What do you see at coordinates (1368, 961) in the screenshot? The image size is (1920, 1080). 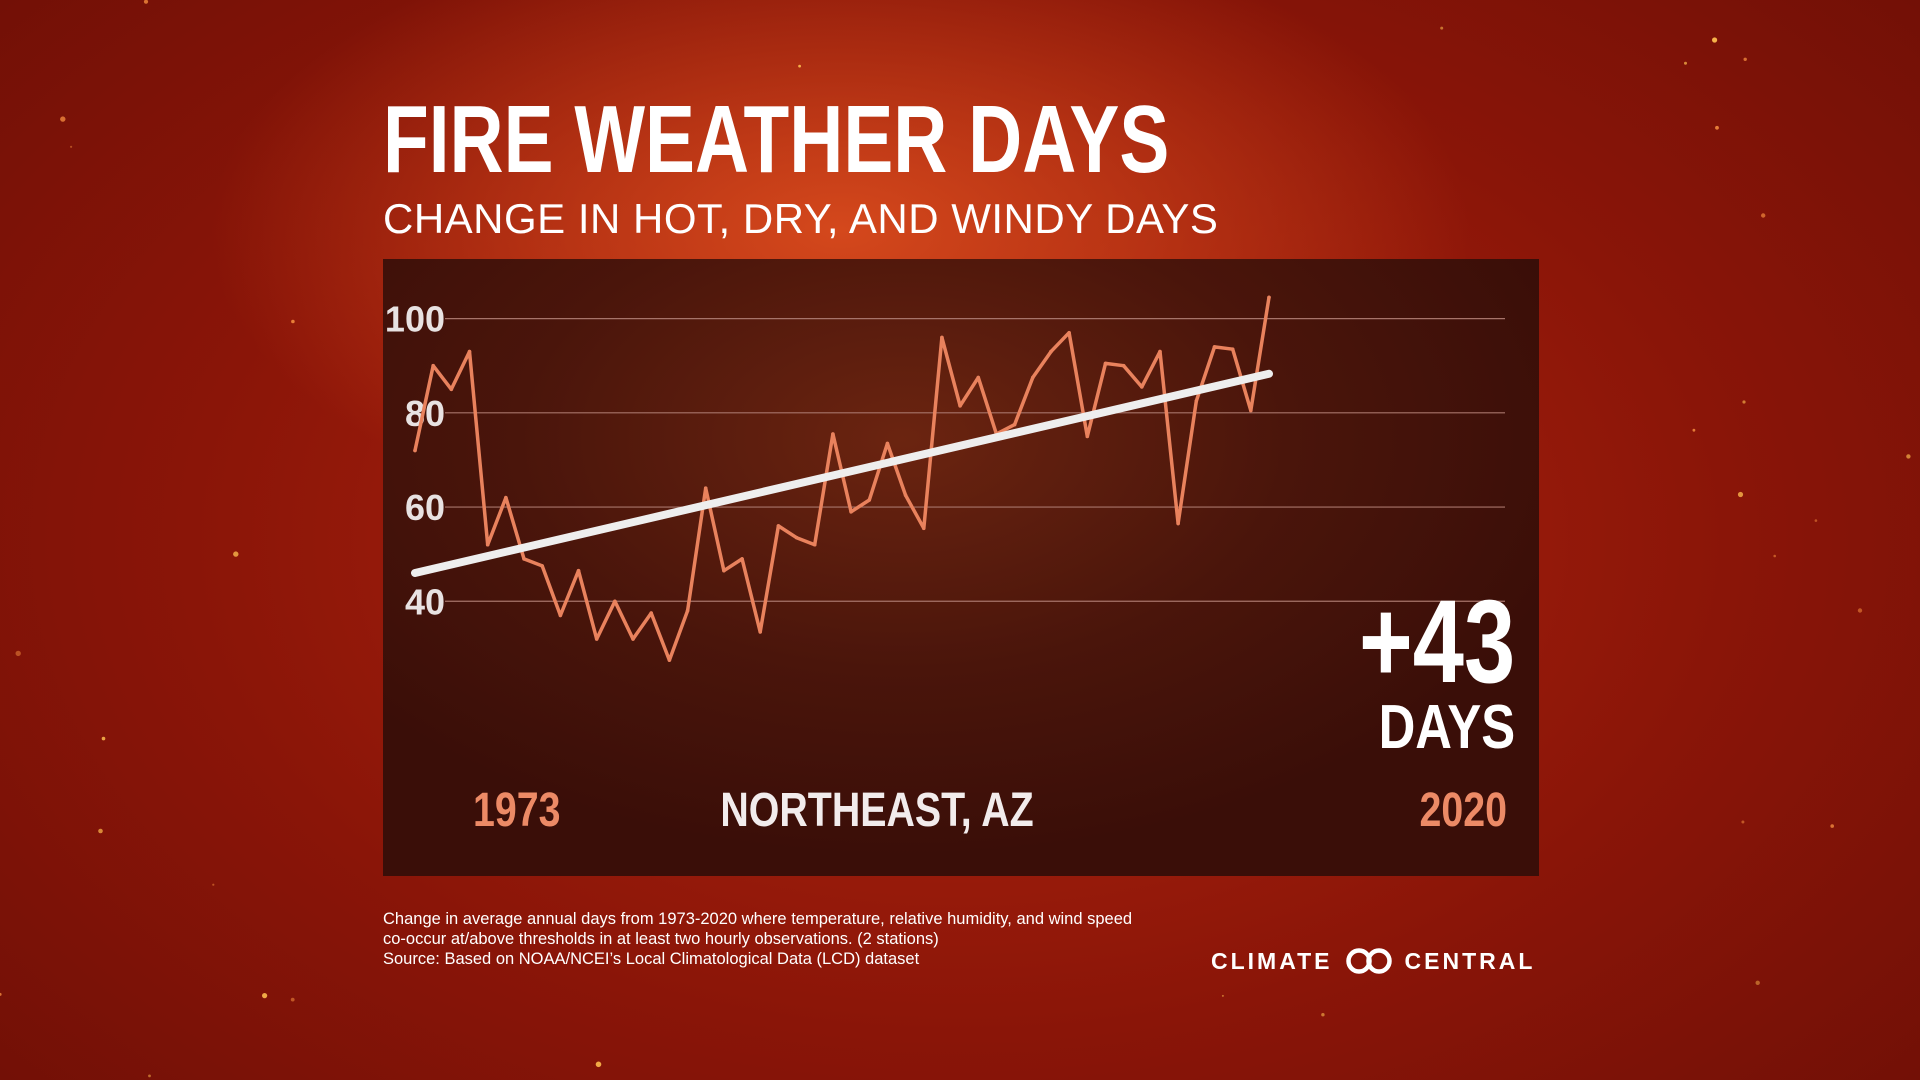 I see `climate-central-rings-icon` at bounding box center [1368, 961].